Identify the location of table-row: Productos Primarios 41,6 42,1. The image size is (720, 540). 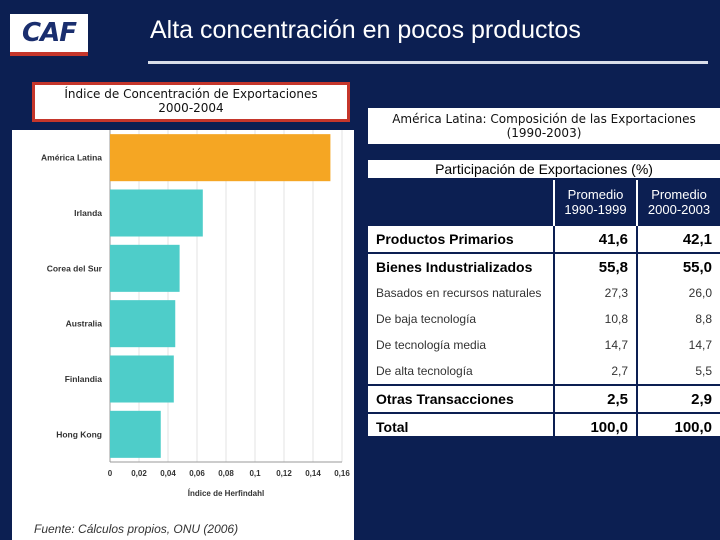
(544, 238).